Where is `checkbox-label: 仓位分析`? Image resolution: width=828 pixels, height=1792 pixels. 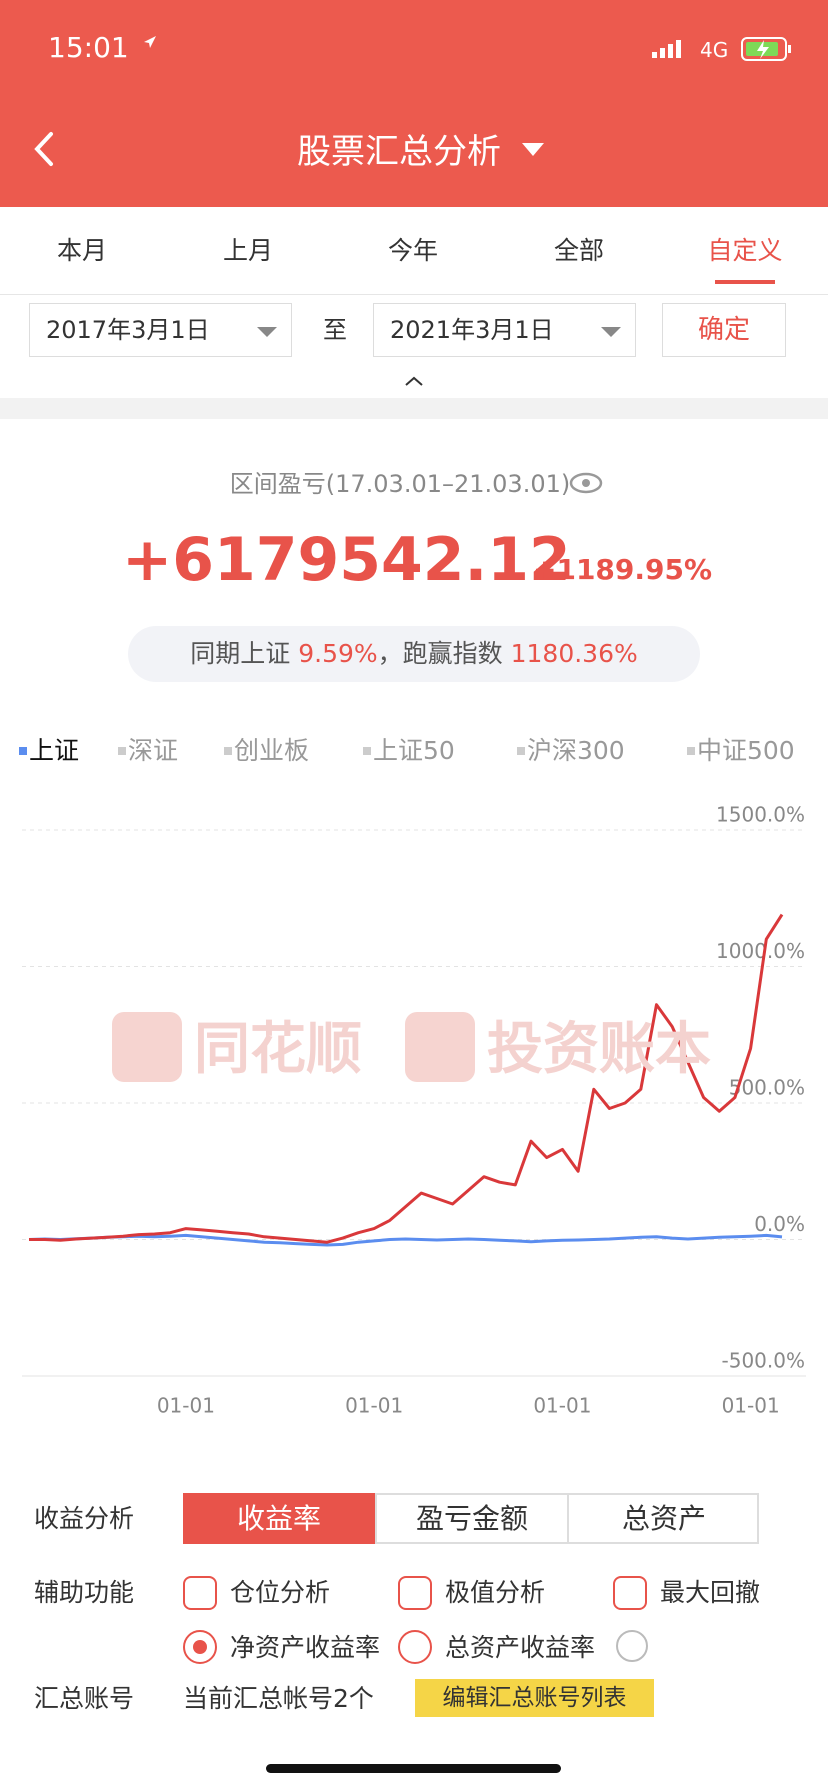 checkbox-label: 仓位分析 is located at coordinates (280, 1592).